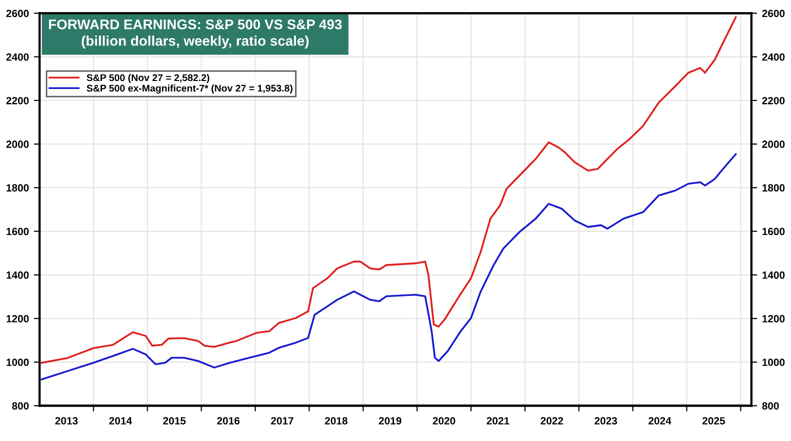  Describe the element at coordinates (174, 420) in the screenshot. I see `x-tick-label: 2015` at that location.